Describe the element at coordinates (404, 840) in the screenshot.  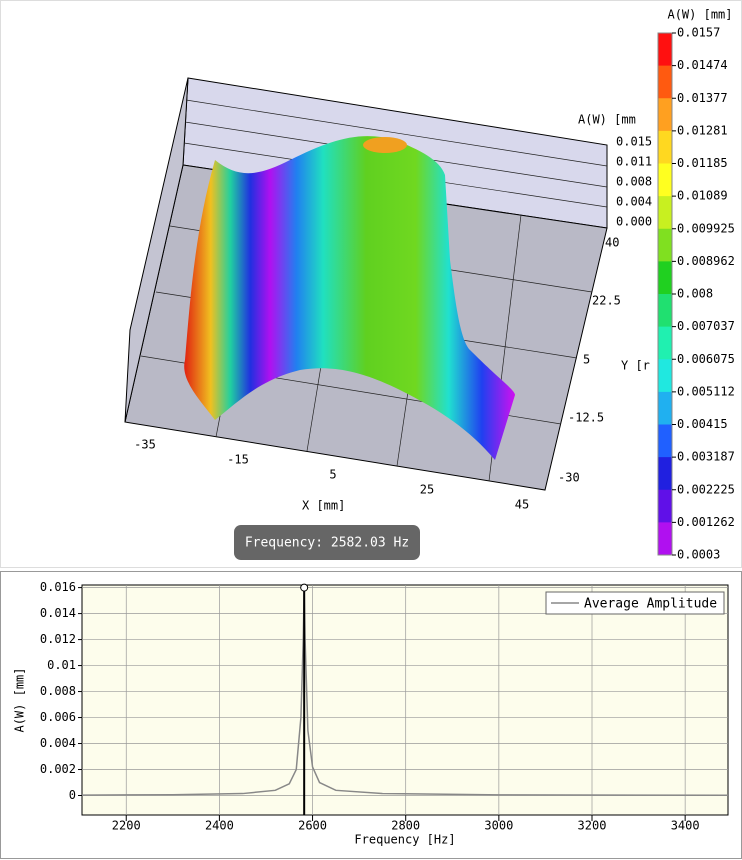
I see `x-axis-title: Frequency [Hz]` at that location.